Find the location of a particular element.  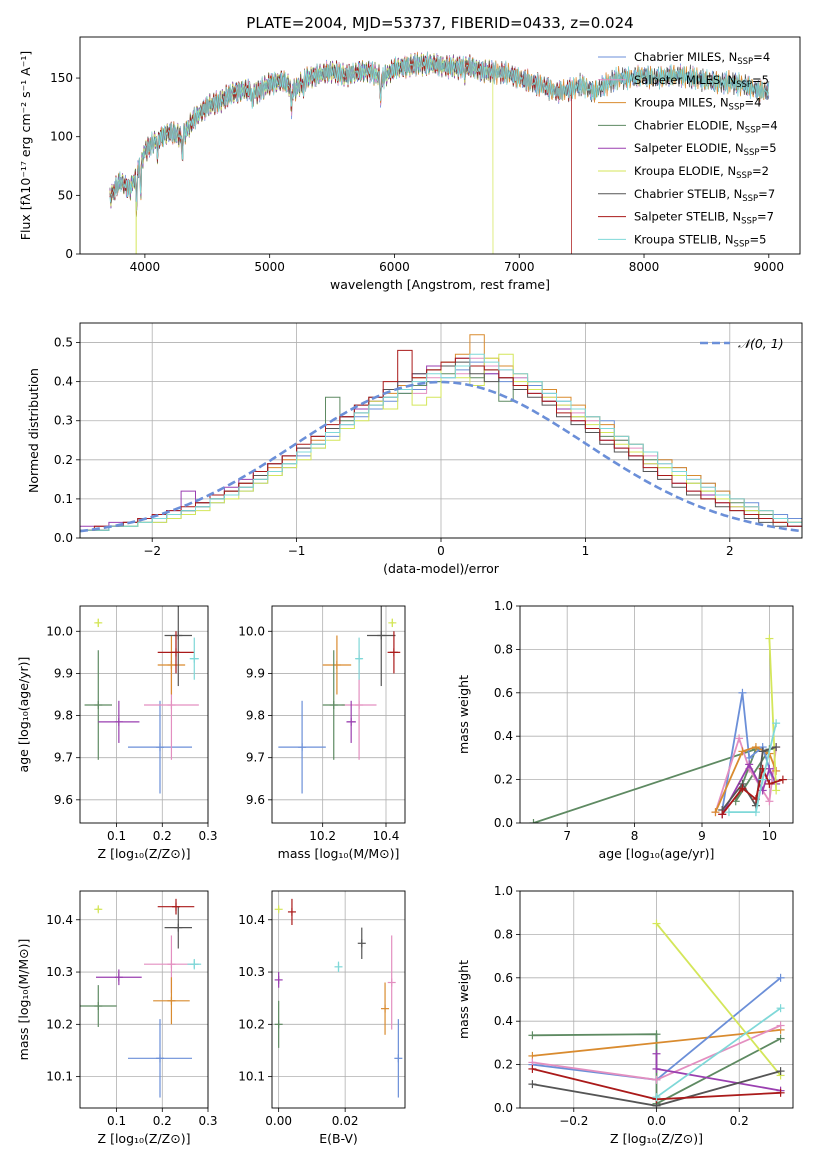

x-tick-label: 9 is located at coordinates (702, 836).